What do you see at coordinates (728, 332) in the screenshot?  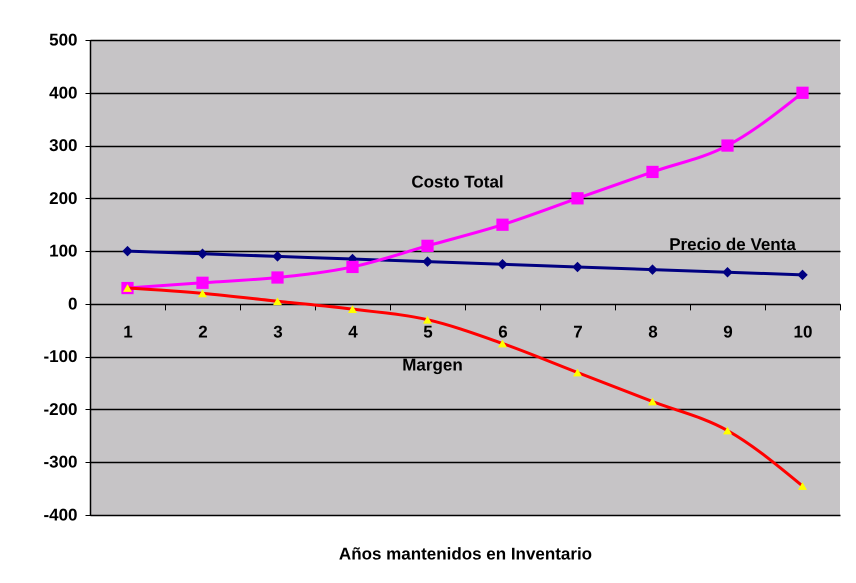 I see `x-tick-label: 9` at bounding box center [728, 332].